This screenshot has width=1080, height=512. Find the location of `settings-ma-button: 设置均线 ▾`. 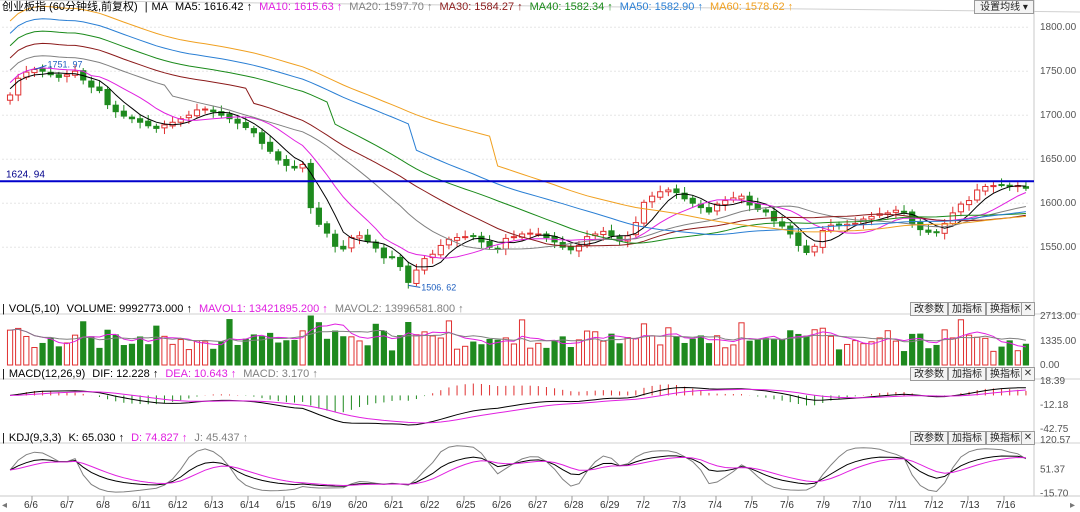

settings-ma-button: 设置均线 ▾ is located at coordinates (1004, 7).